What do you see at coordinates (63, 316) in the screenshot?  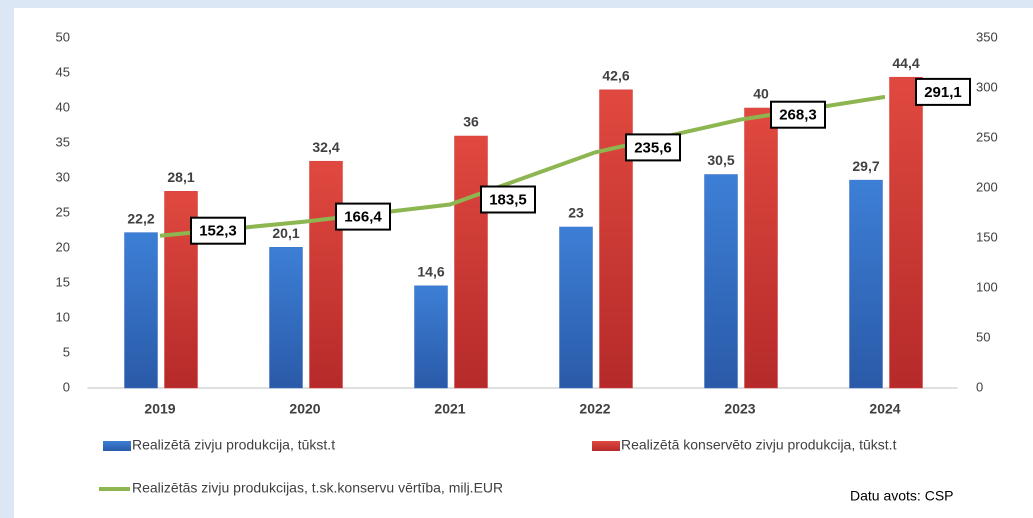 I see `y-tick-label: 10` at bounding box center [63, 316].